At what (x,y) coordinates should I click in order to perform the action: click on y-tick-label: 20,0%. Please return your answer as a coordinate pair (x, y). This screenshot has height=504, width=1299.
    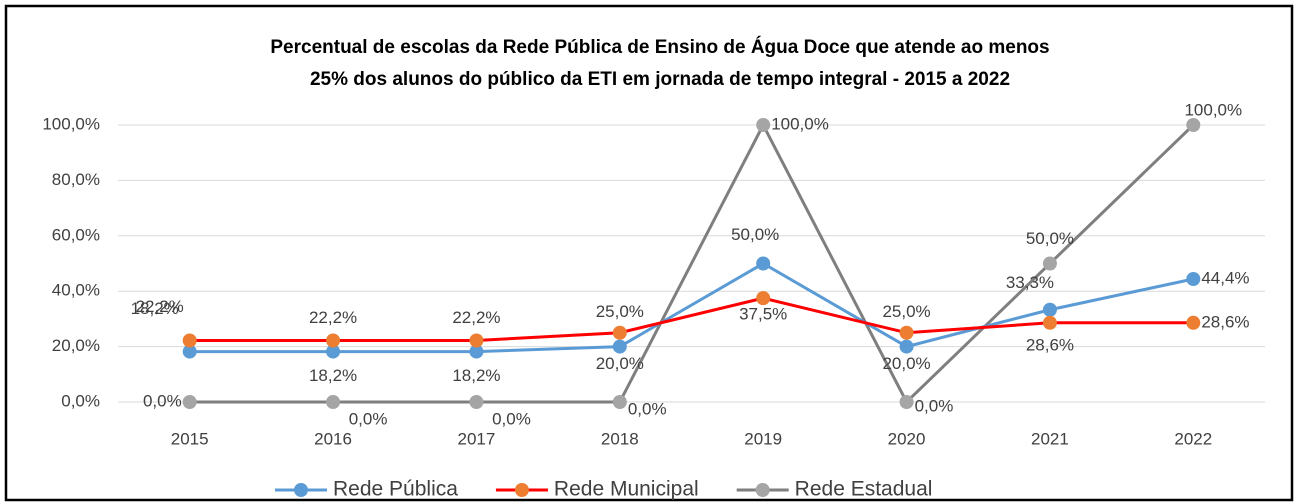
    Looking at the image, I should click on (76, 345).